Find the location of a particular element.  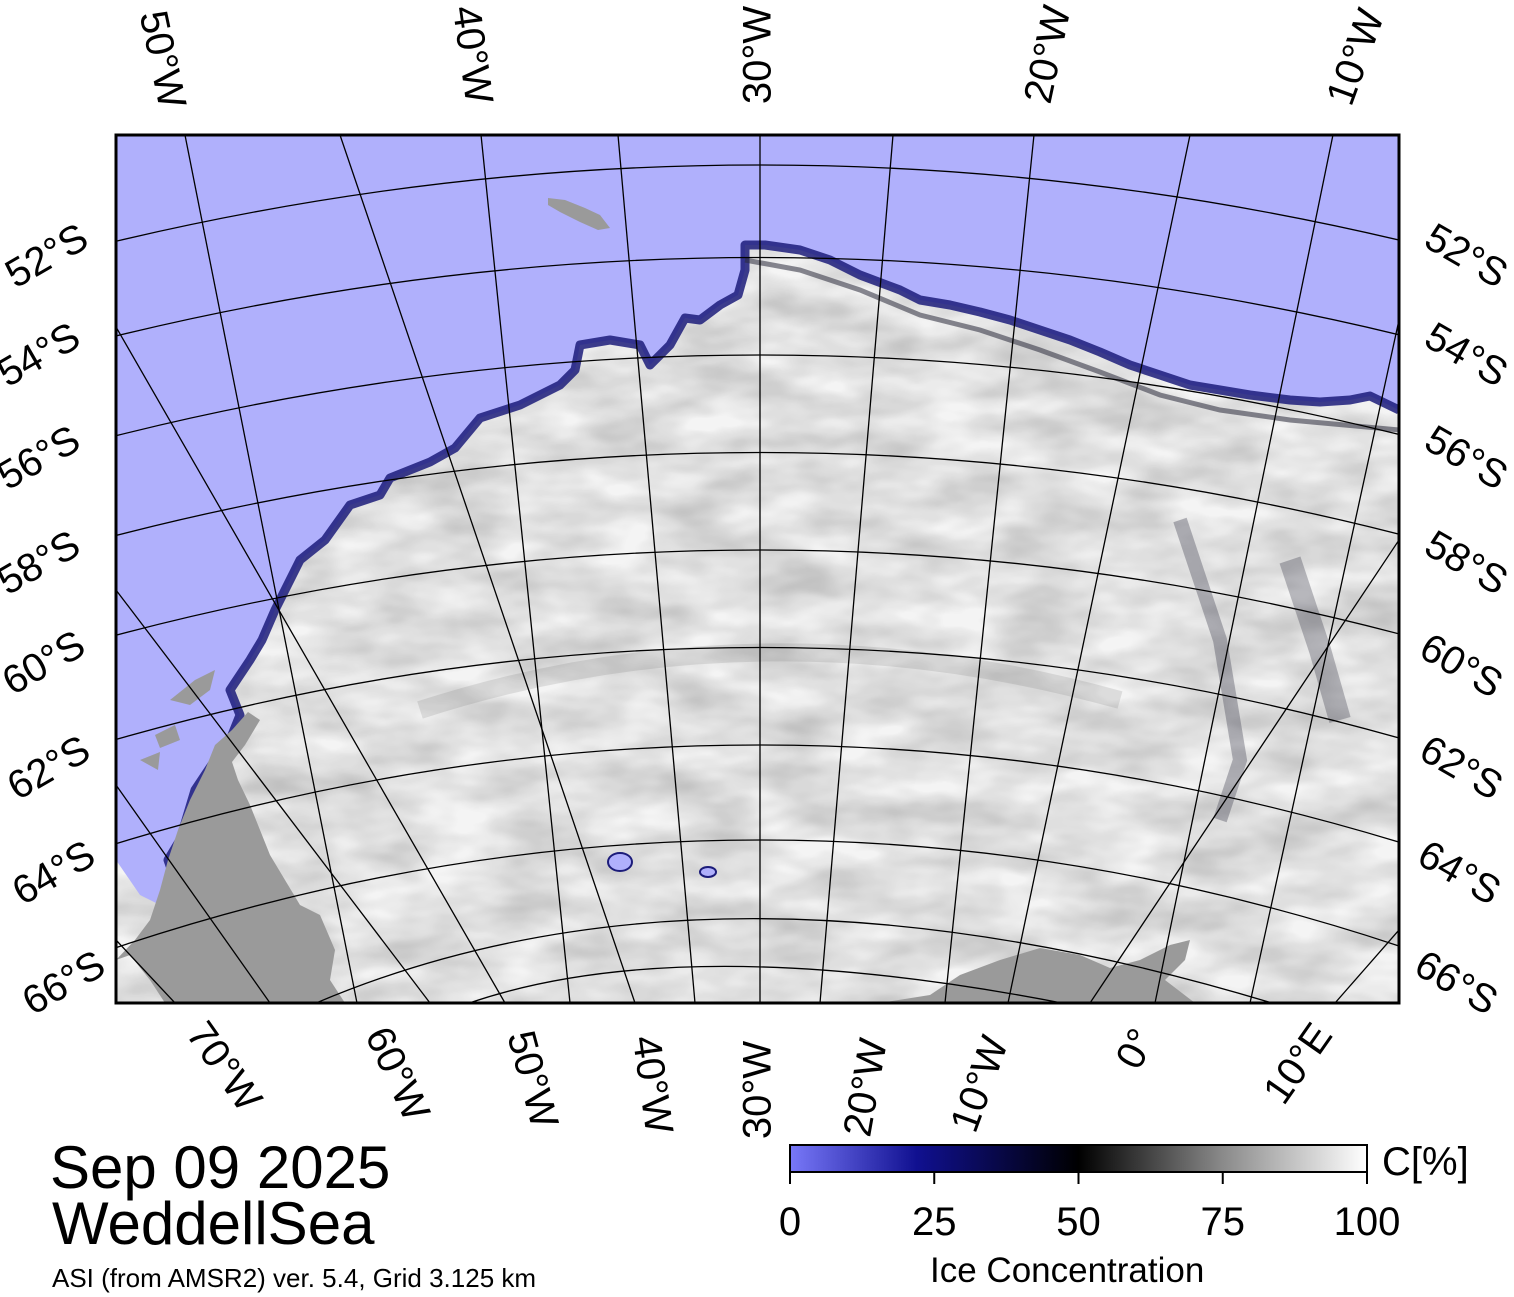

region-label: WeddellSea is located at coordinates (213, 1223).